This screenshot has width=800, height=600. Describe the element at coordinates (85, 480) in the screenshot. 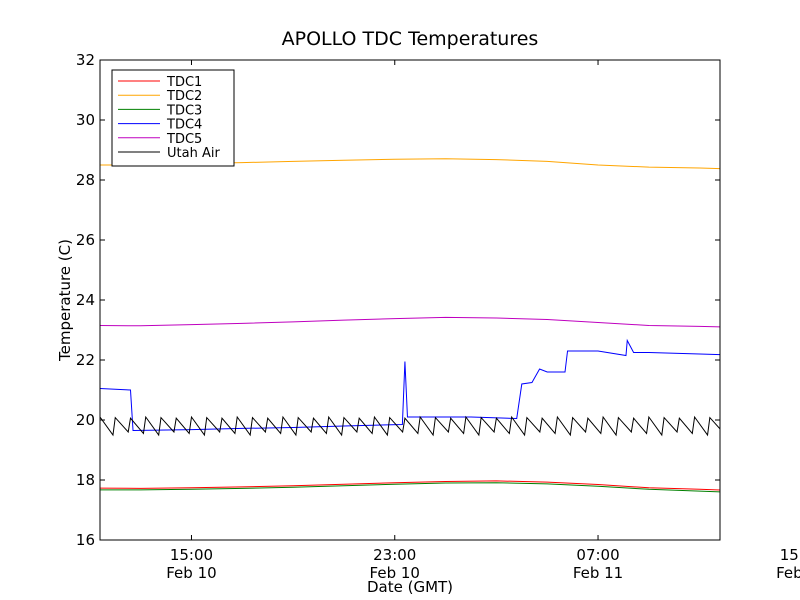

I see `y-tick-label: 18` at that location.